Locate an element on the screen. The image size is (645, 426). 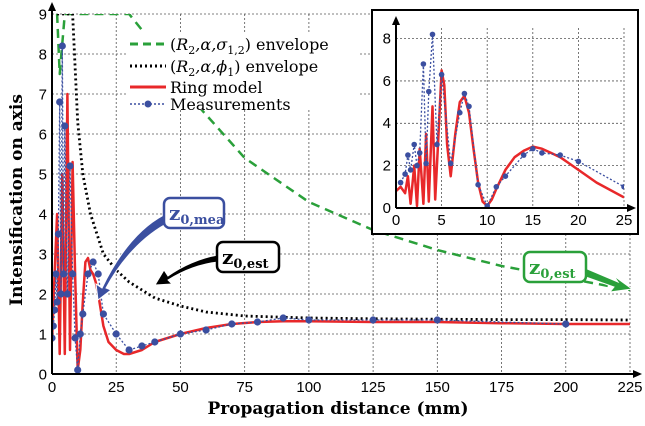
x-tick-label: 20 is located at coordinates (578, 220).